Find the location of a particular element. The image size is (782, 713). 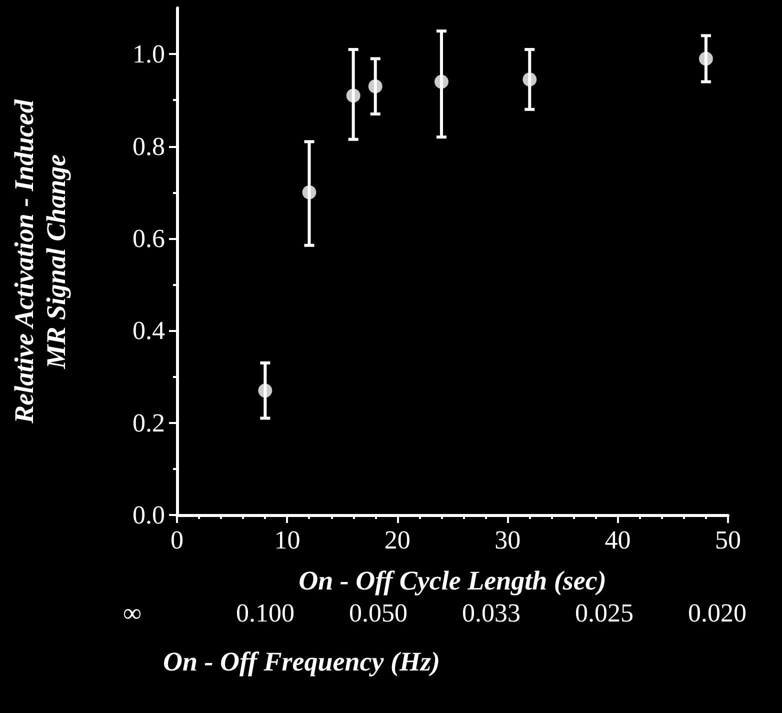

text: 0.100 is located at coordinates (265, 613).